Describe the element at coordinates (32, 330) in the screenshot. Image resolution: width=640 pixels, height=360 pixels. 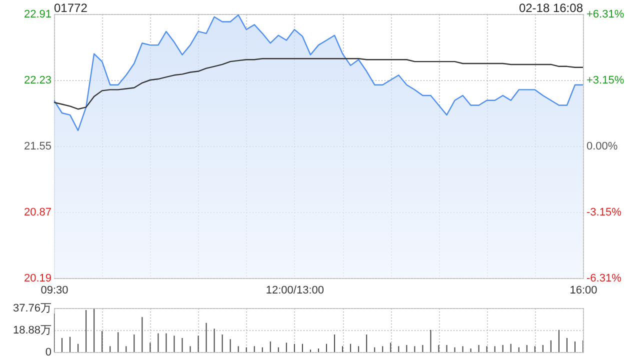
I see `y-tick-label: 18.88万` at that location.